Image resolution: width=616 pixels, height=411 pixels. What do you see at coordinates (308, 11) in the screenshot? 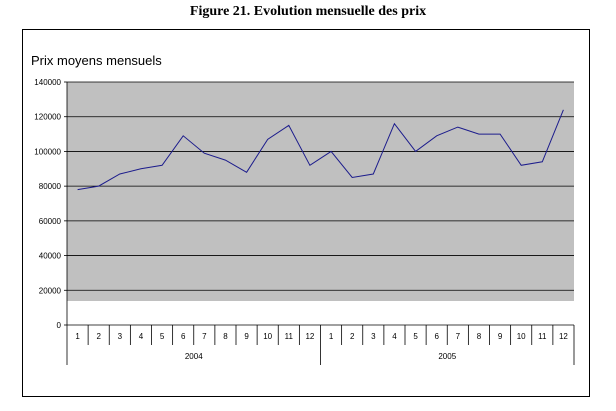
I see `figure-title: Figure 21. Evolution mensuelle des prix` at bounding box center [308, 11].